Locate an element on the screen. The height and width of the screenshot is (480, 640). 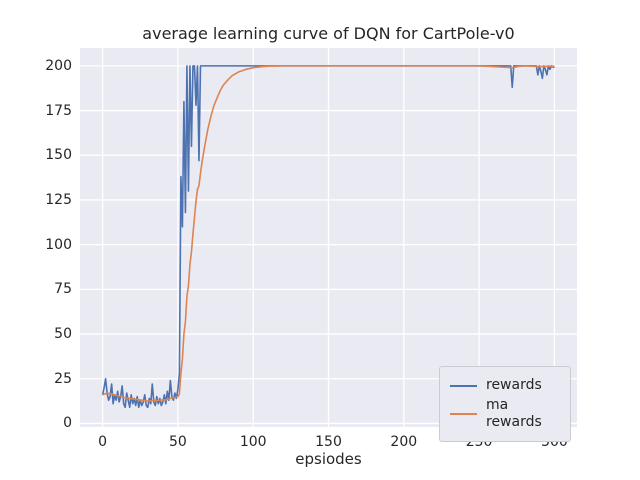
legend-entry-ma-rewards: ma rewards is located at coordinates (505, 414).